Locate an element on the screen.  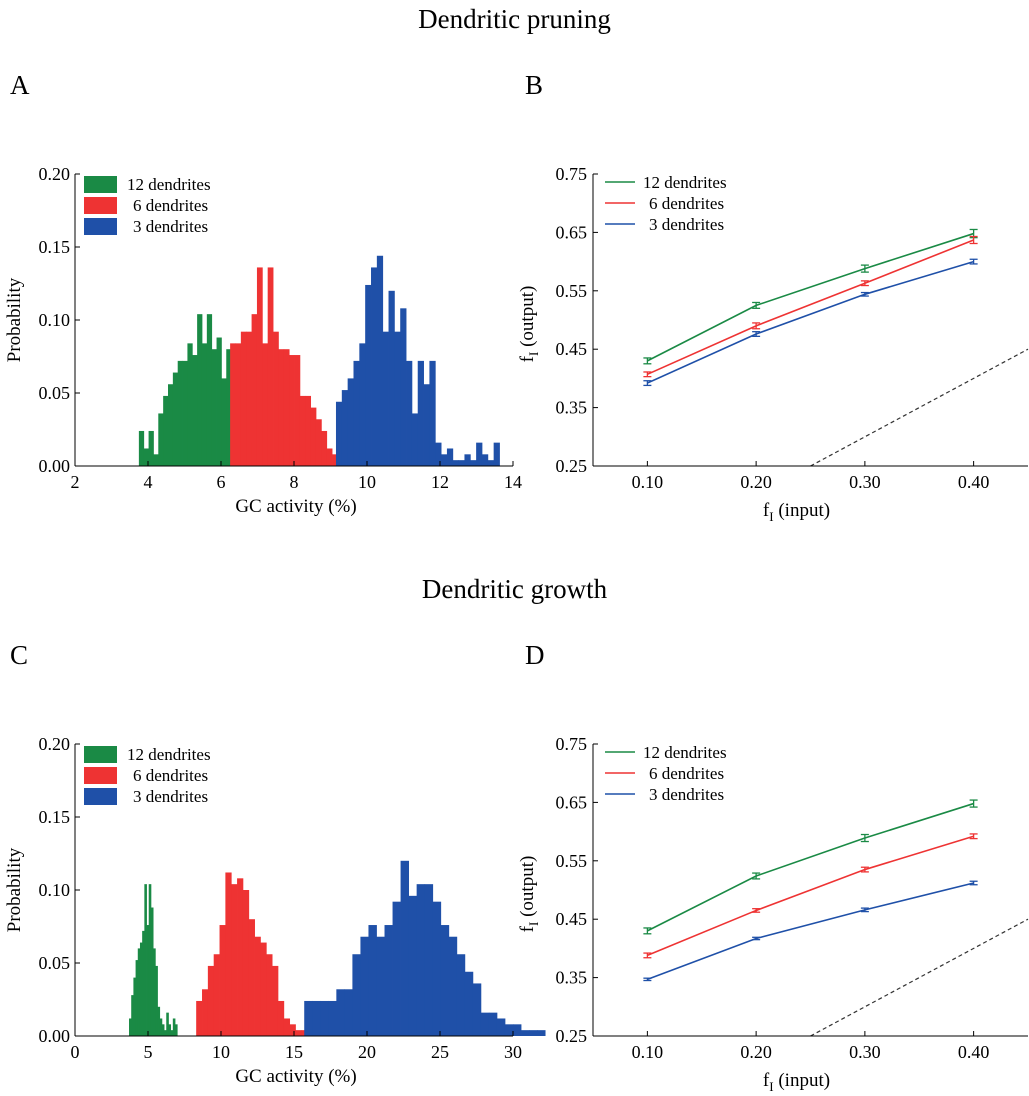
x-tick-label: 6 is located at coordinates (221, 482).